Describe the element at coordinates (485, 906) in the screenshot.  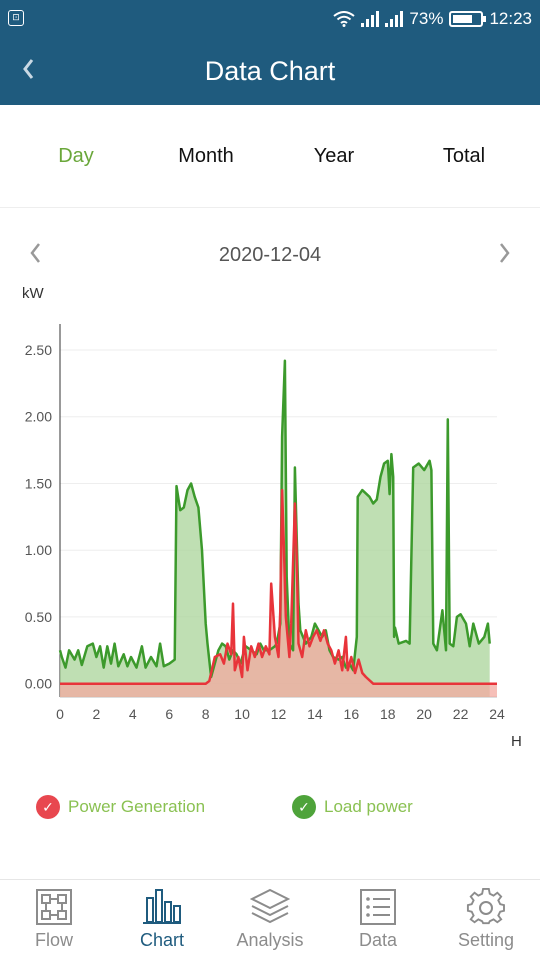
I see `gear-icon` at that location.